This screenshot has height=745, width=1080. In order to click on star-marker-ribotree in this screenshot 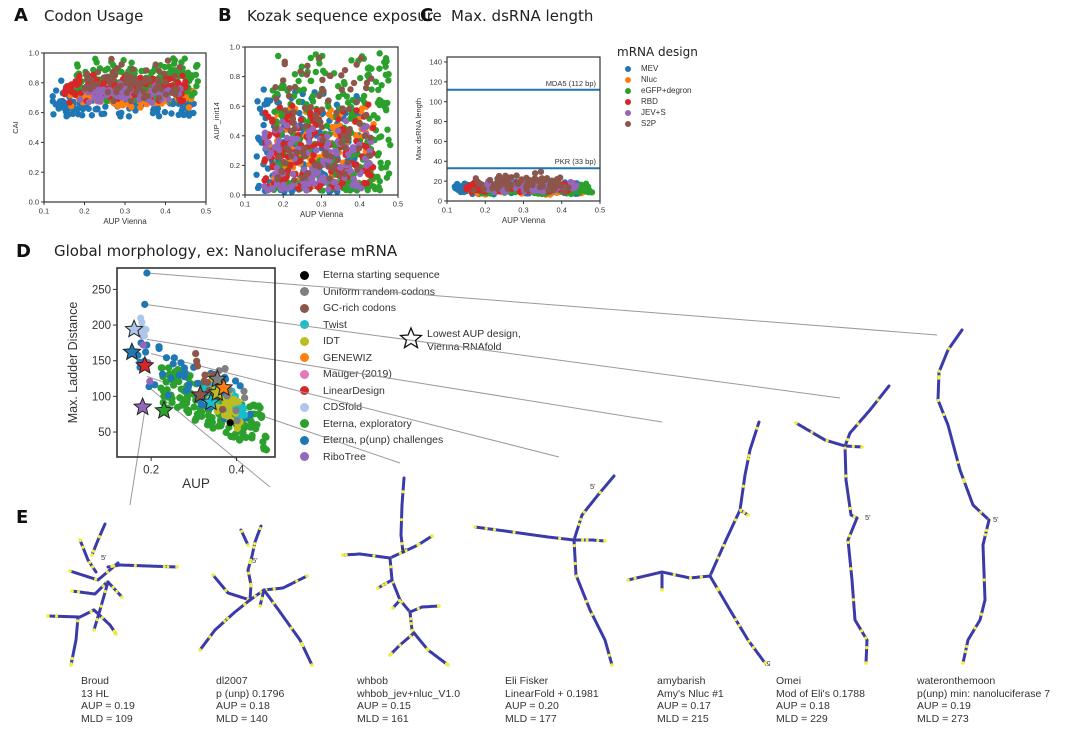, I will do `click(142, 406)`.